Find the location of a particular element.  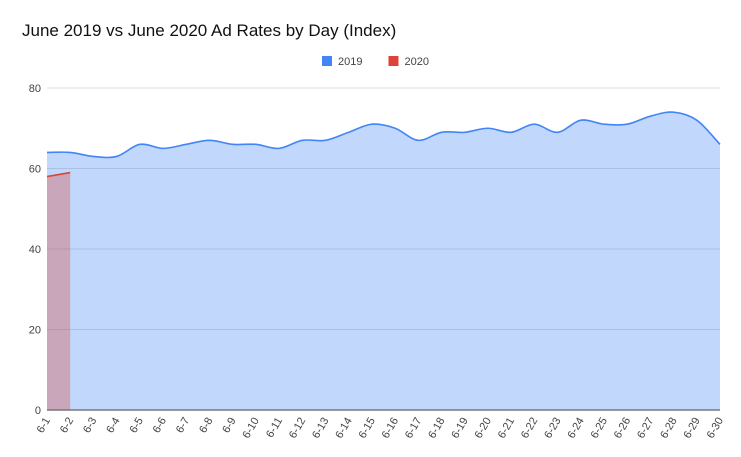

x-tick-label: 6-4 is located at coordinates (113, 426).